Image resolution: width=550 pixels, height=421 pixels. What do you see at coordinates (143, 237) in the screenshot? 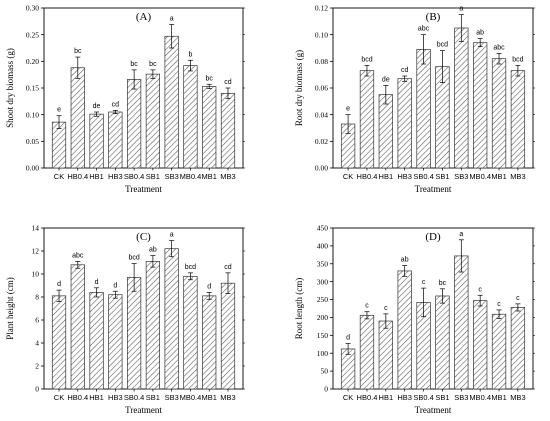
I see `panel-c-title: (C)` at bounding box center [143, 237].